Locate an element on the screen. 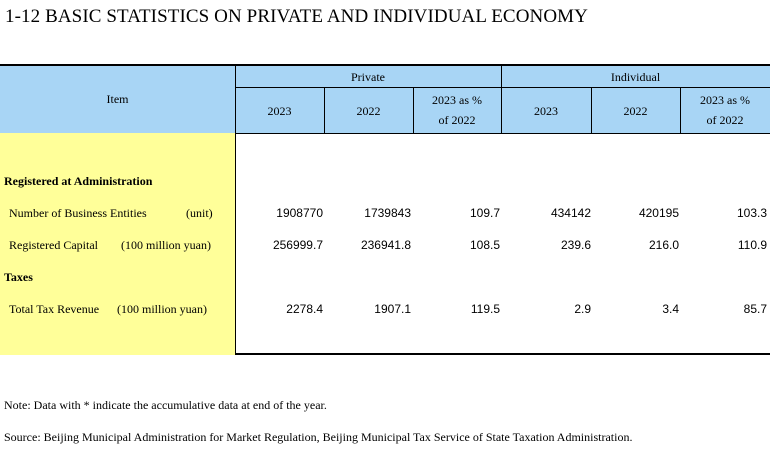 The width and height of the screenshot is (770, 452). row-unit: (unit) is located at coordinates (199, 213).